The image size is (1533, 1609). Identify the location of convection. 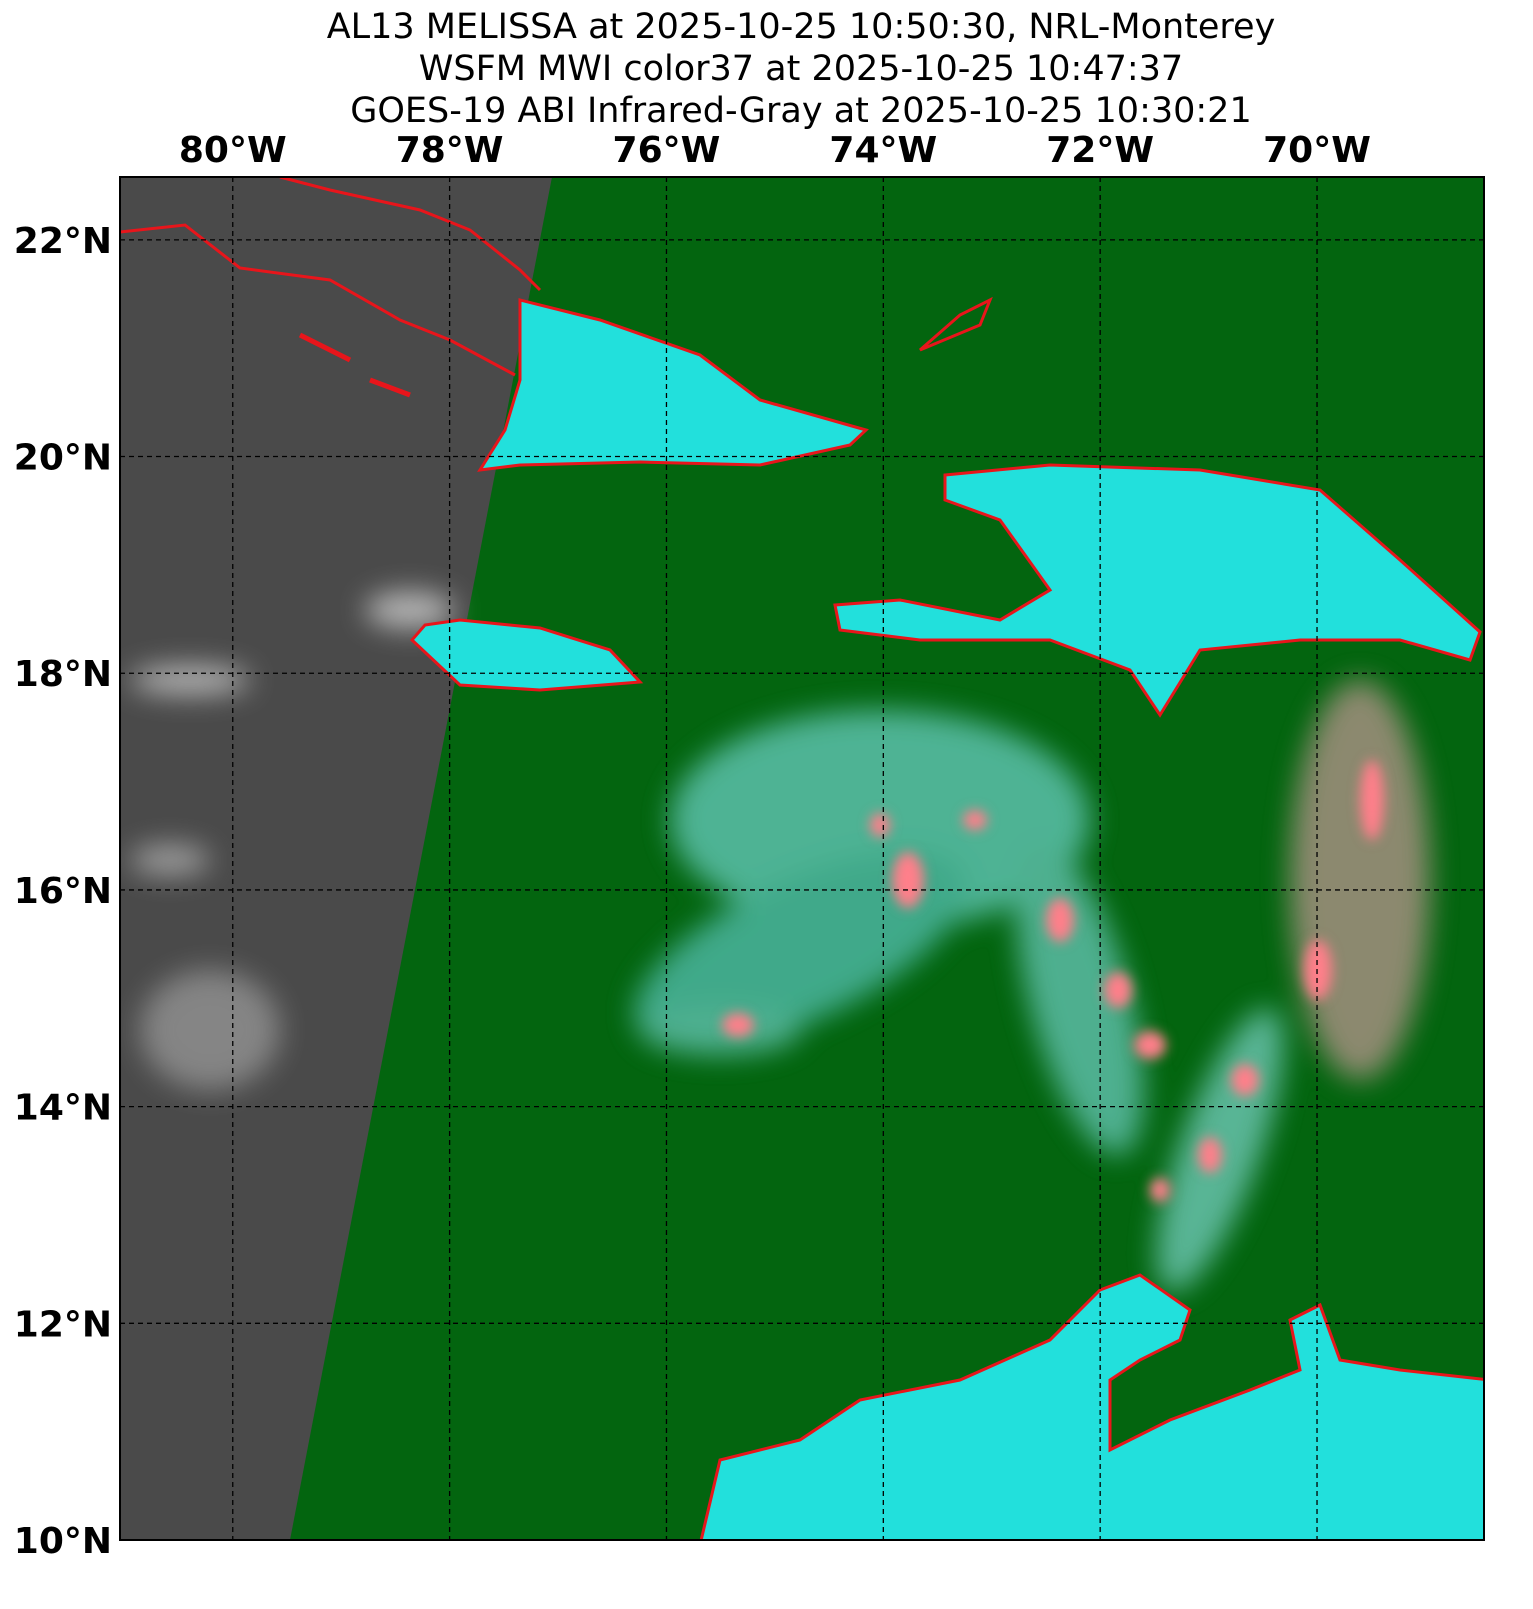
(1053, 981).